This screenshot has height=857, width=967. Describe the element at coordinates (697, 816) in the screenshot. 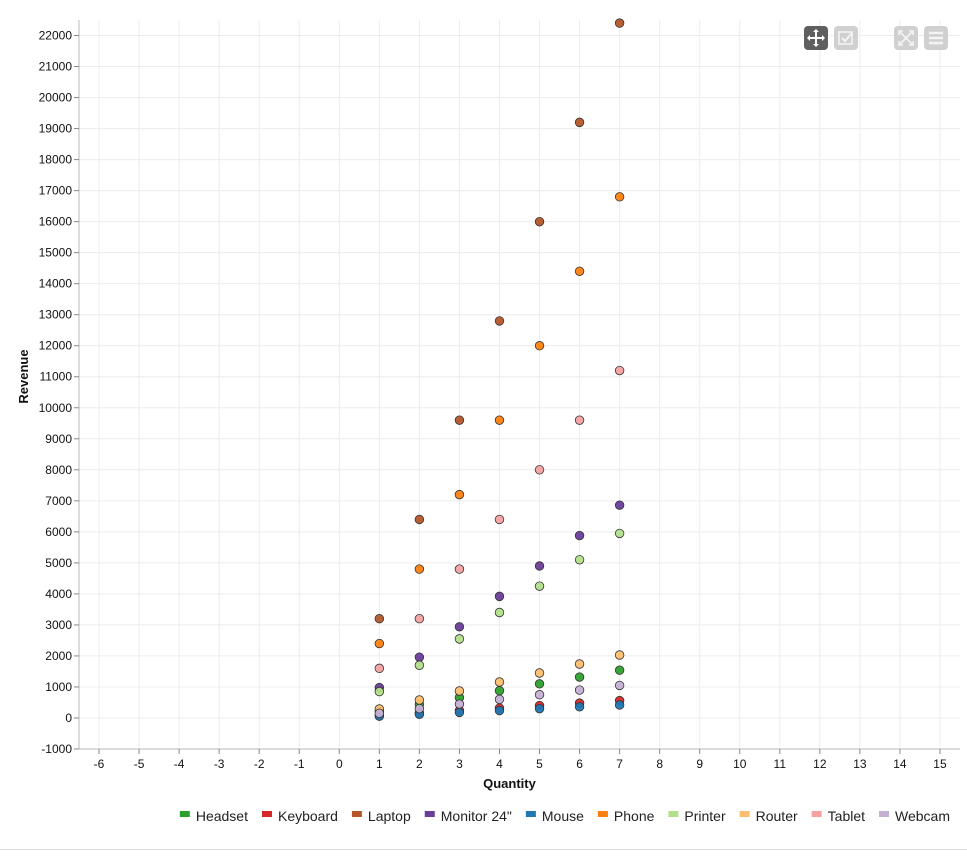

I see `legend-item: Printer` at that location.